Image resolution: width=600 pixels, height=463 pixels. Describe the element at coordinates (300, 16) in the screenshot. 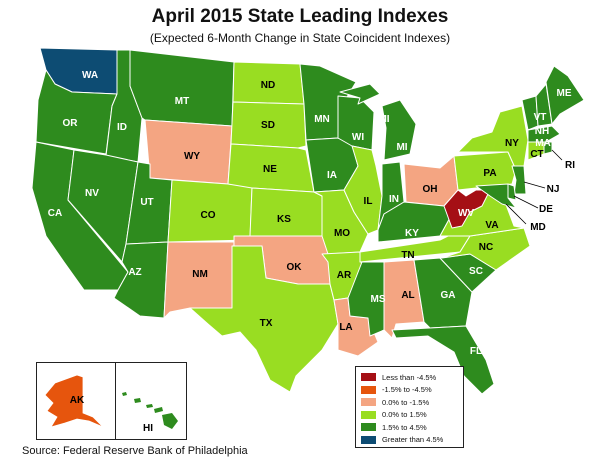

I see `map-title: April 2015 State Leading Indexes` at that location.